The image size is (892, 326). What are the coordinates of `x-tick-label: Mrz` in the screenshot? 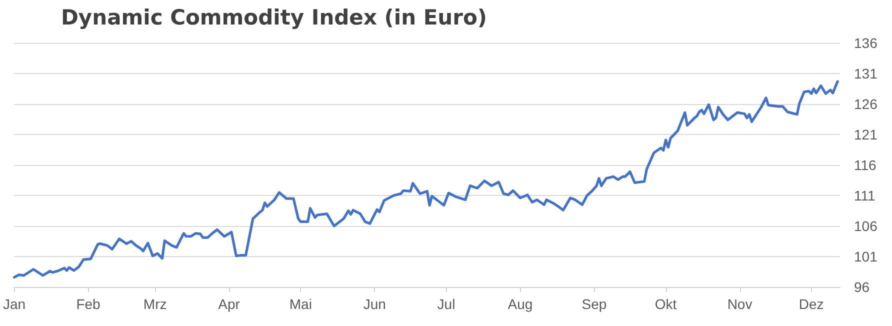 It's located at (155, 304).